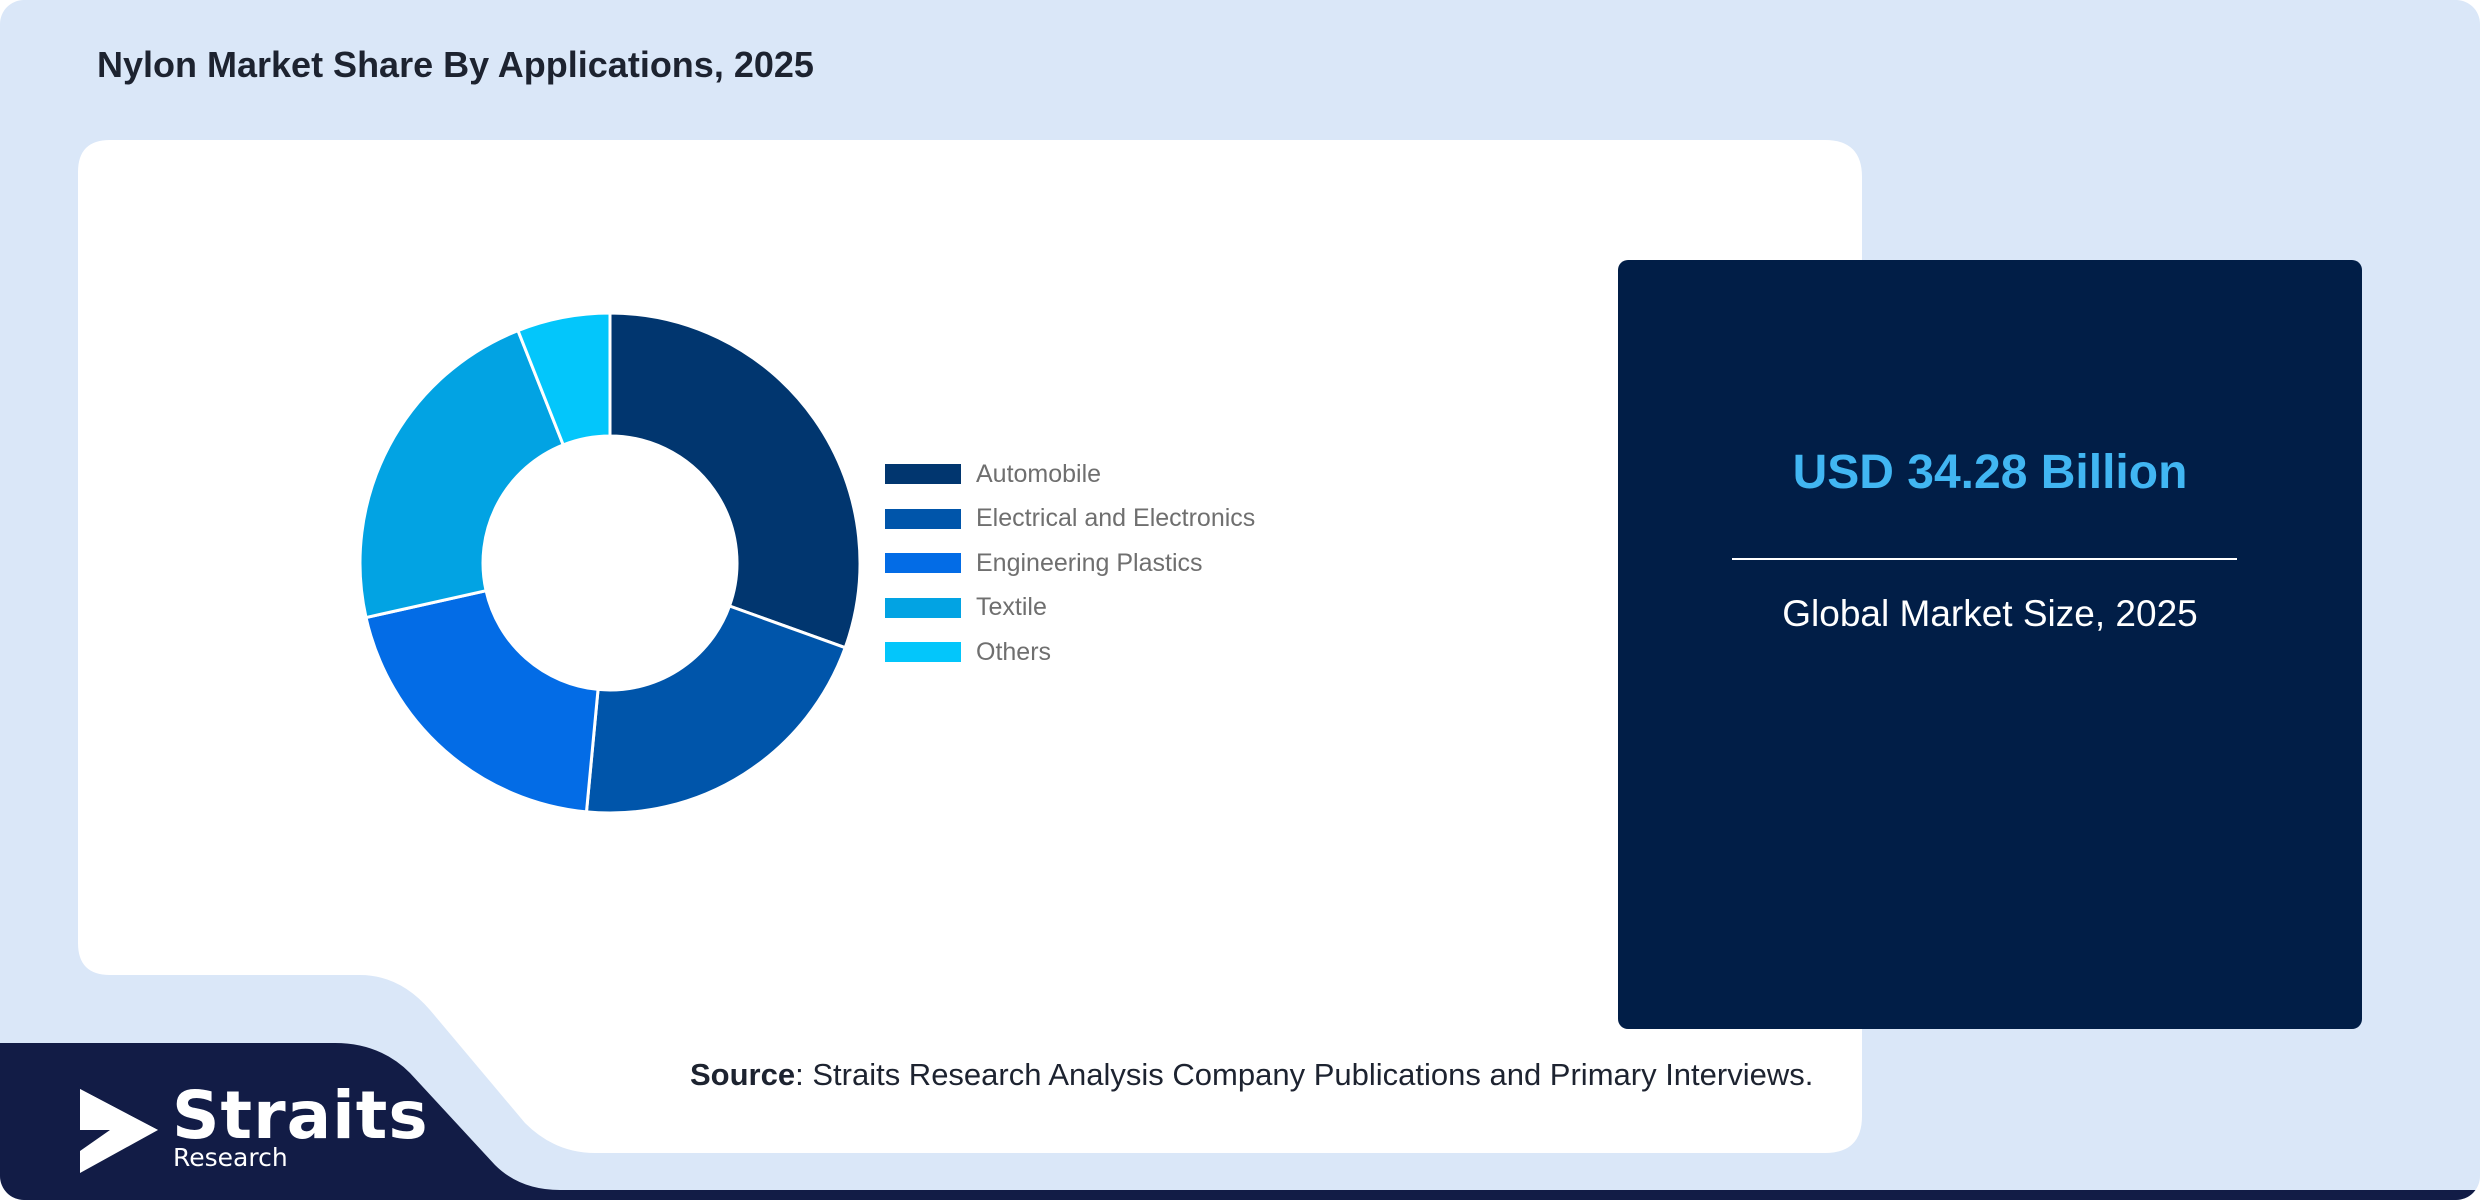 This screenshot has width=2480, height=1200. Describe the element at coordinates (1990, 472) in the screenshot. I see `market-size-value: USD 34.28 Billion` at that location.